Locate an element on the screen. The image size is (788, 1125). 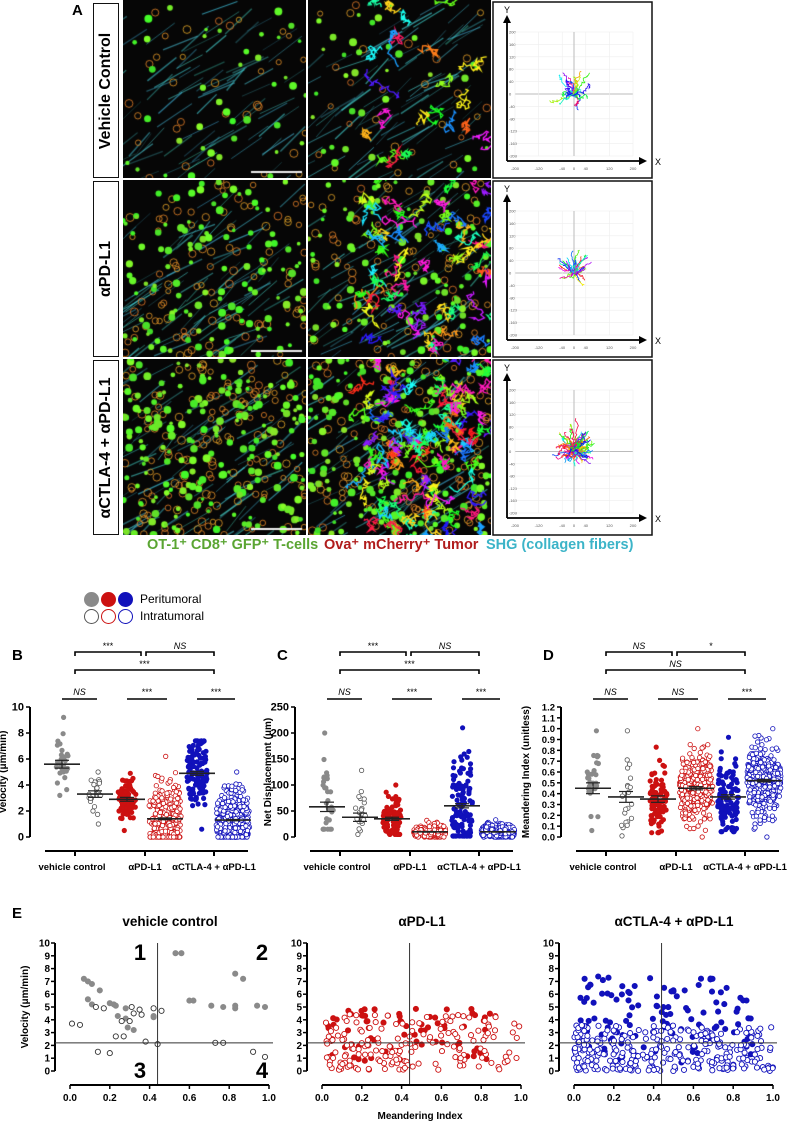
group-label: αCTLA-4 + αPD-L1 is located at coordinates (214, 867).